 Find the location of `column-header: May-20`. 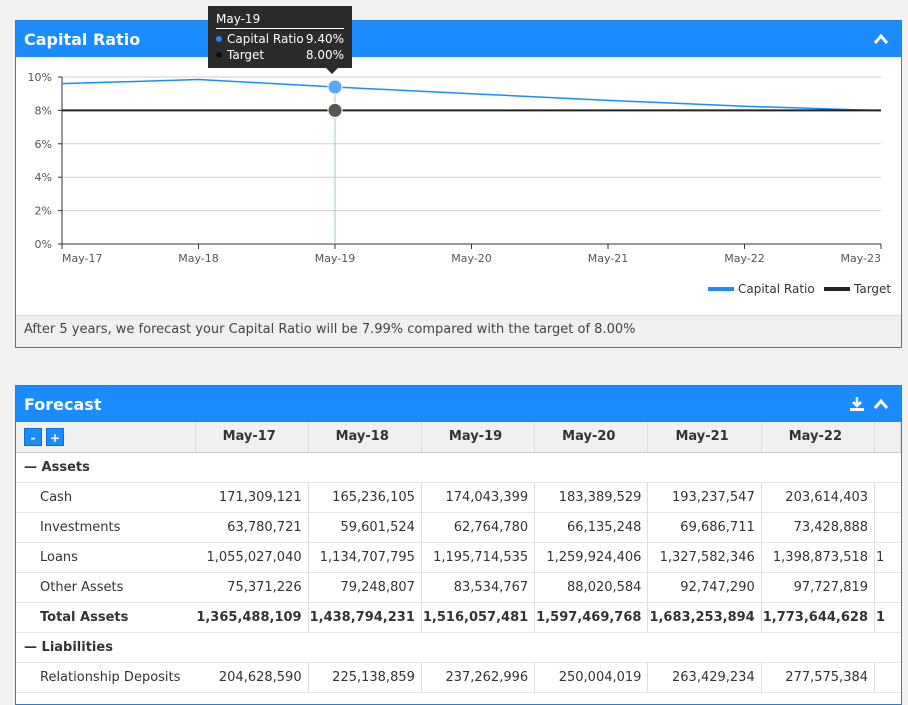

column-header: May-20 is located at coordinates (591, 437).